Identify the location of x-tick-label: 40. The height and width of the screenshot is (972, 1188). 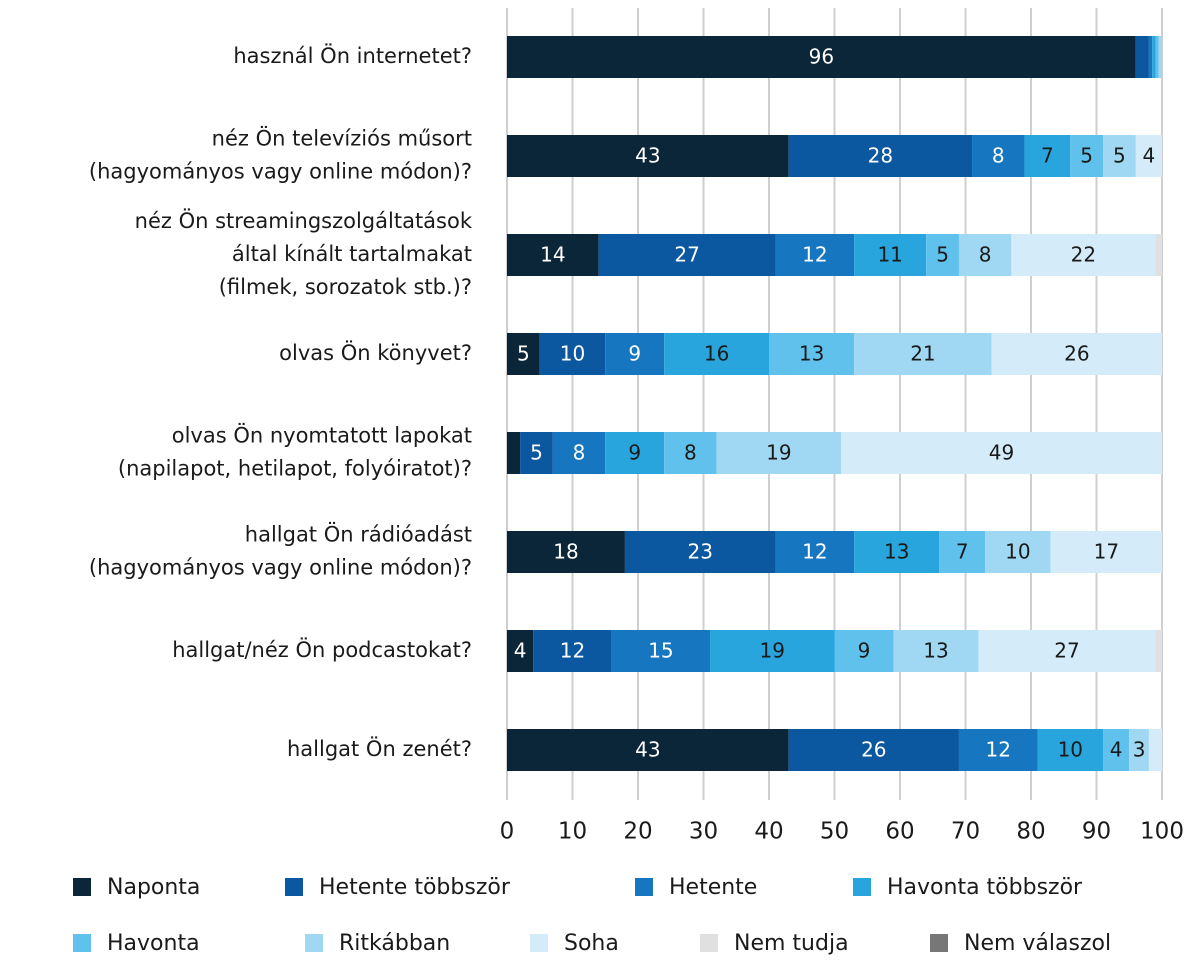
(768, 832).